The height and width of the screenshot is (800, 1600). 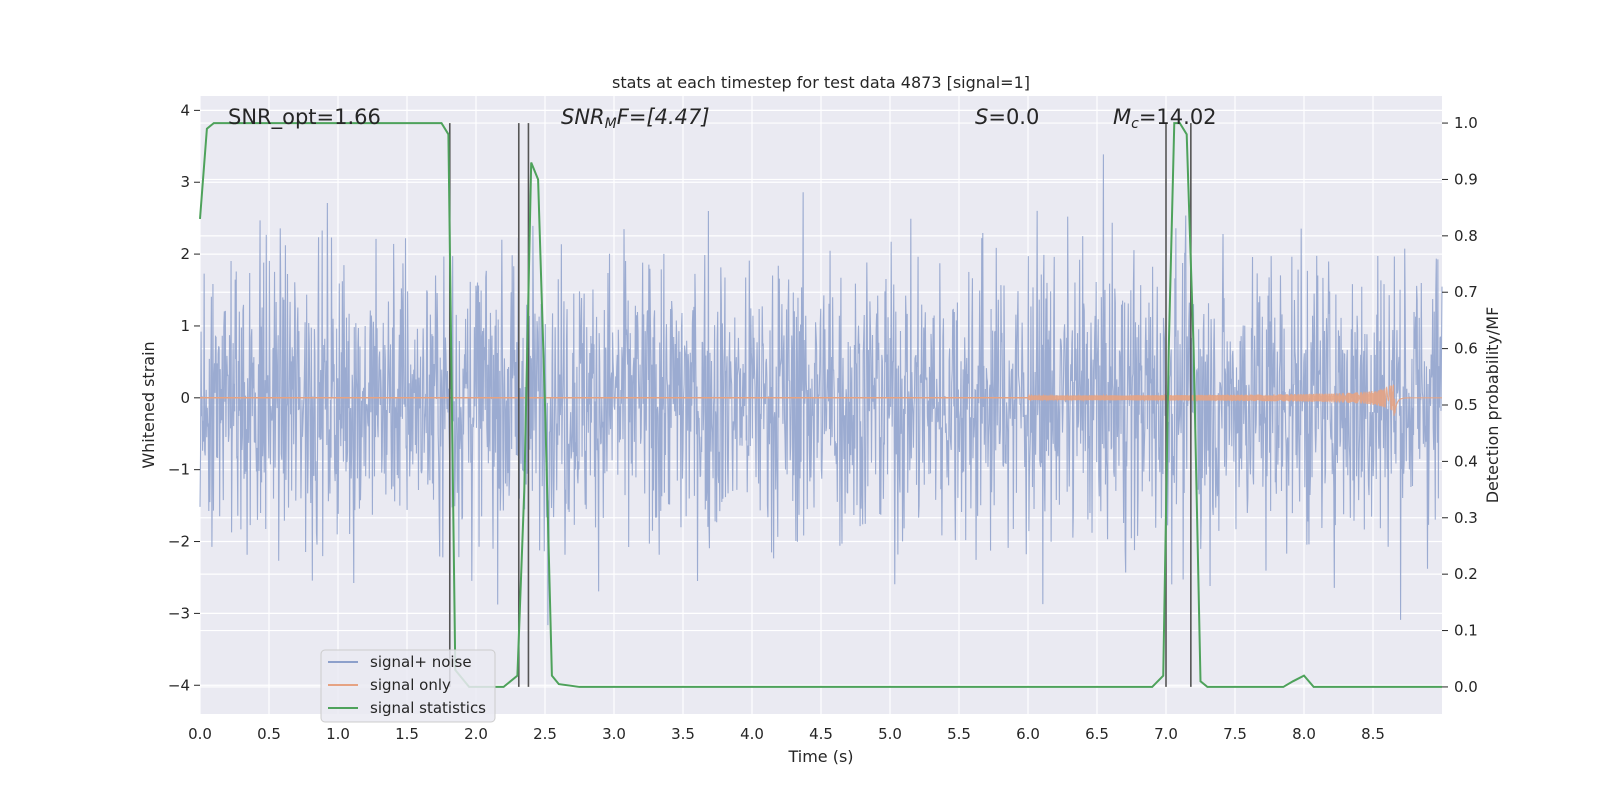 What do you see at coordinates (179, 613) in the screenshot?
I see `y-left-tick-7: −3` at bounding box center [179, 613].